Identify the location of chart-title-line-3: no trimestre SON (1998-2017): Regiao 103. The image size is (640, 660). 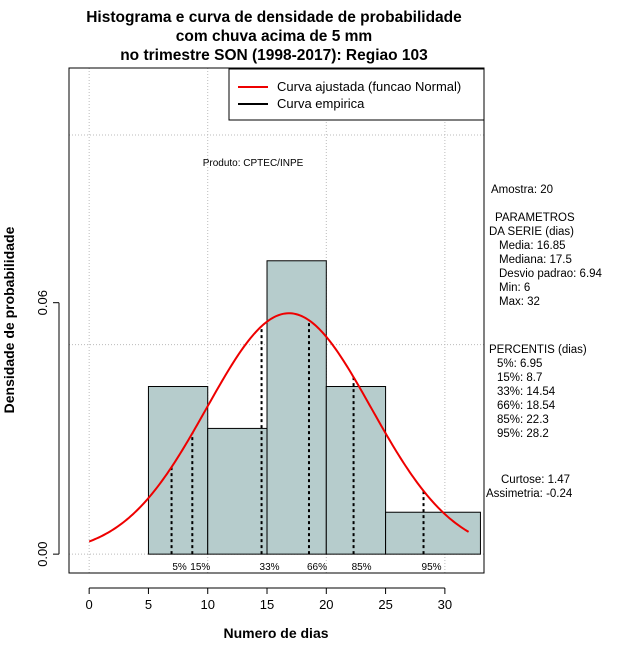
(274, 55).